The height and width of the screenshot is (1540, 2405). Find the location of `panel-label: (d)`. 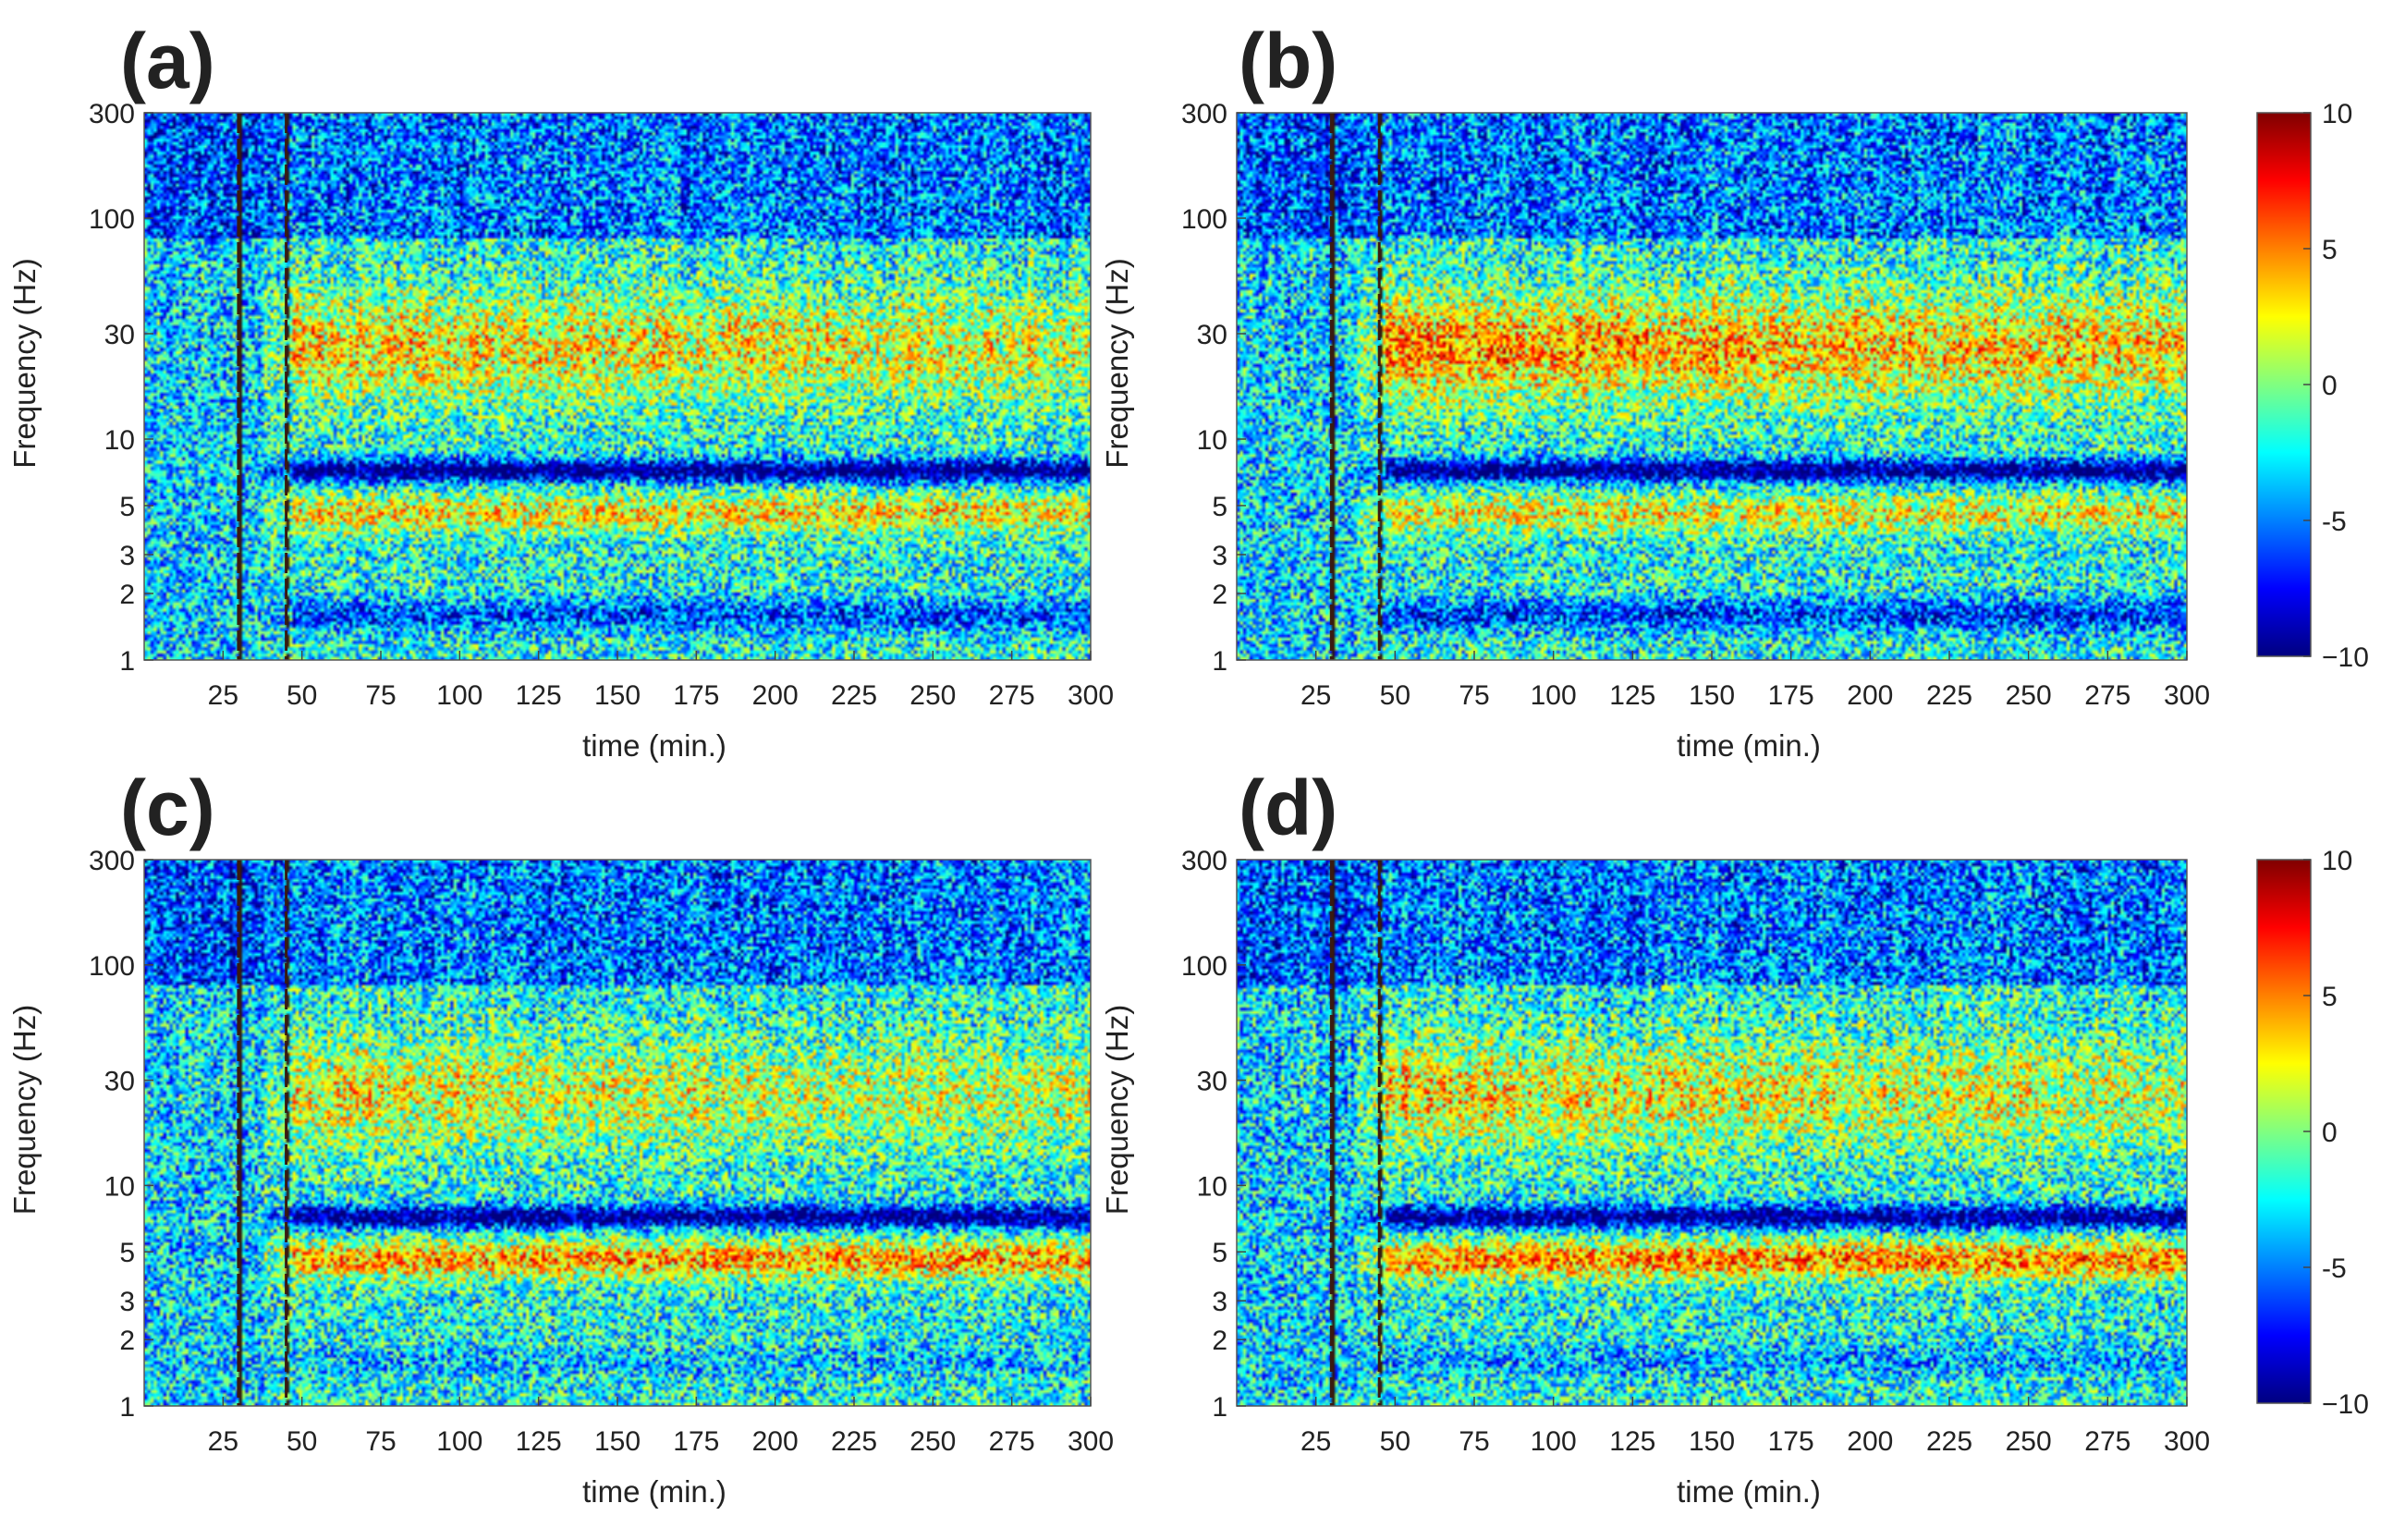

panel-label: (d) is located at coordinates (1288, 807).